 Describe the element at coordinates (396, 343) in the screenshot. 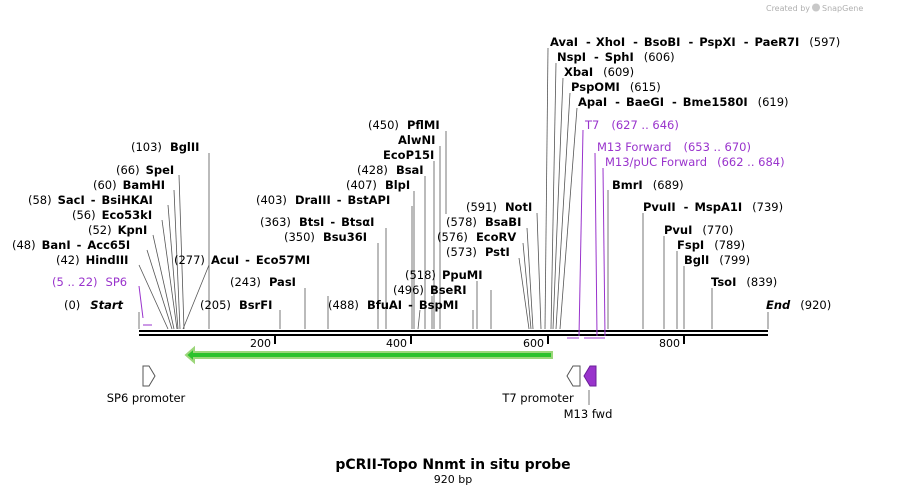

I see `svg-text: 400` at that location.